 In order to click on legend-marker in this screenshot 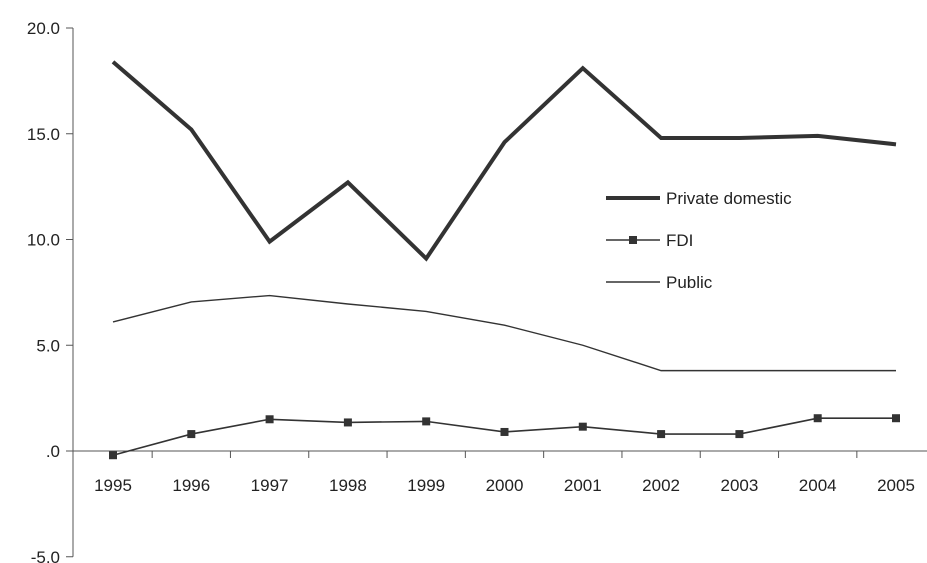, I will do `click(633, 240)`.